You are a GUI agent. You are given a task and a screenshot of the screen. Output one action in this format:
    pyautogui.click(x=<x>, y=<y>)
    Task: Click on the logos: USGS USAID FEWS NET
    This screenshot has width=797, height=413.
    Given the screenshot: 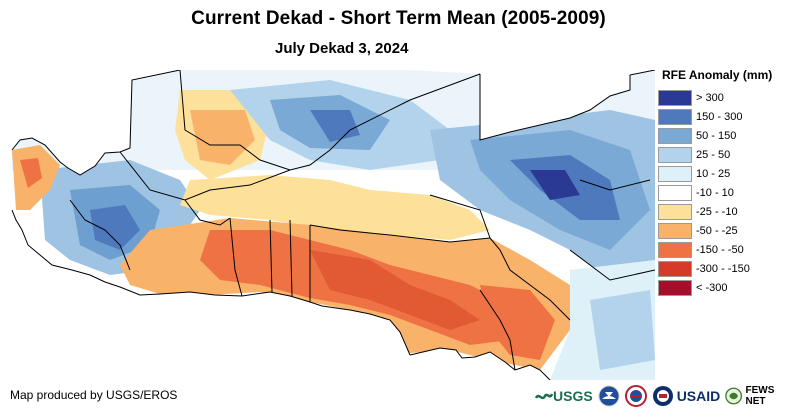 What is the action you would take?
    pyautogui.click(x=665, y=396)
    